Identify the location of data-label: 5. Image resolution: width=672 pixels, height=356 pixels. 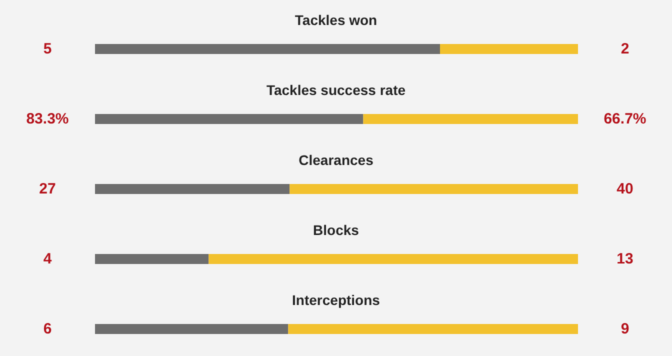
(47, 49).